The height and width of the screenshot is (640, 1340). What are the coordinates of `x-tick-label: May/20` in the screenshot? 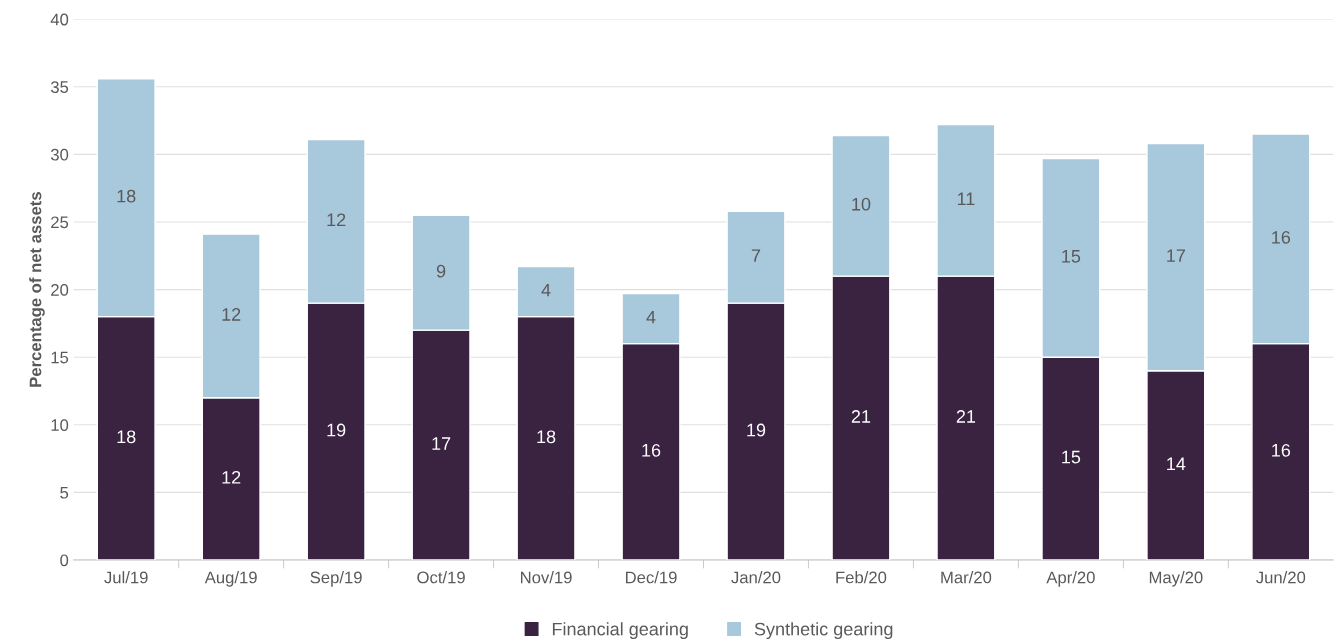 It's located at (1176, 579).